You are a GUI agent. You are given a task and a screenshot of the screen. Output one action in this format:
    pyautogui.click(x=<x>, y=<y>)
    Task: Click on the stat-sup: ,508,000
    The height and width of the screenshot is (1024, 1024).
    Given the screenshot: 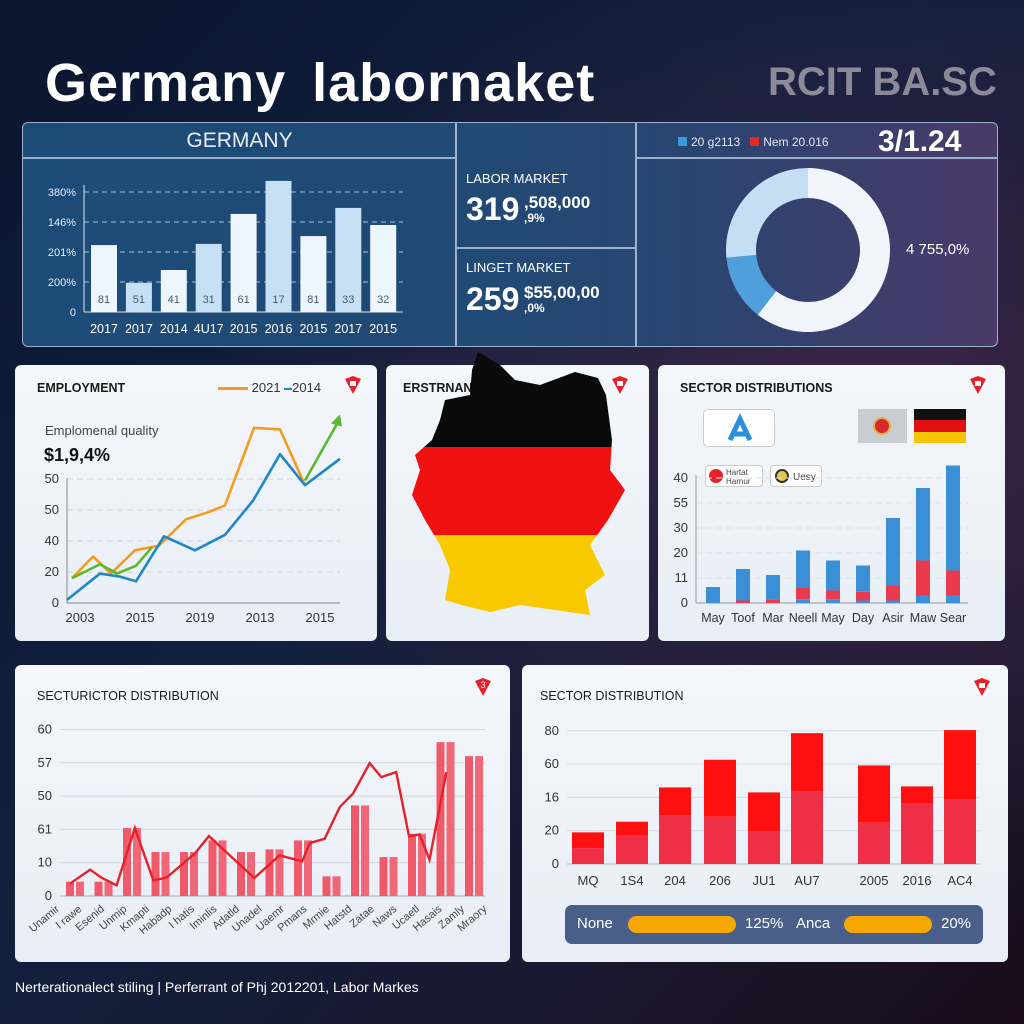 What is the action you would take?
    pyautogui.click(x=557, y=202)
    